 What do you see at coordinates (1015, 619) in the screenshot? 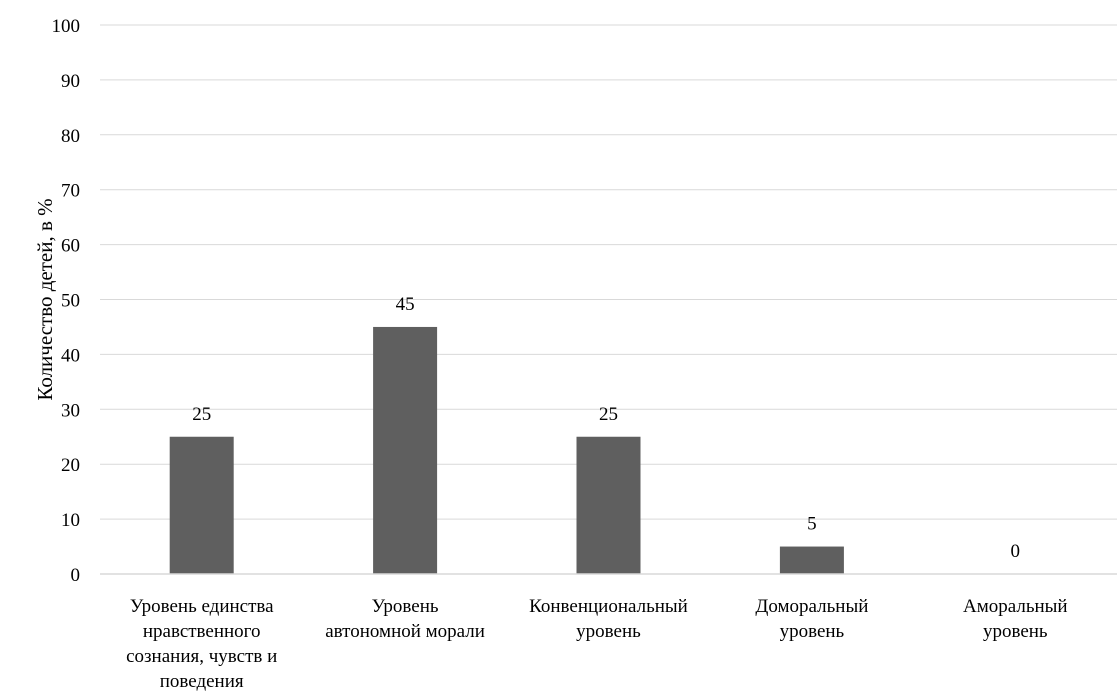
I see `x-category-label: Аморальный уровень` at bounding box center [1015, 619].